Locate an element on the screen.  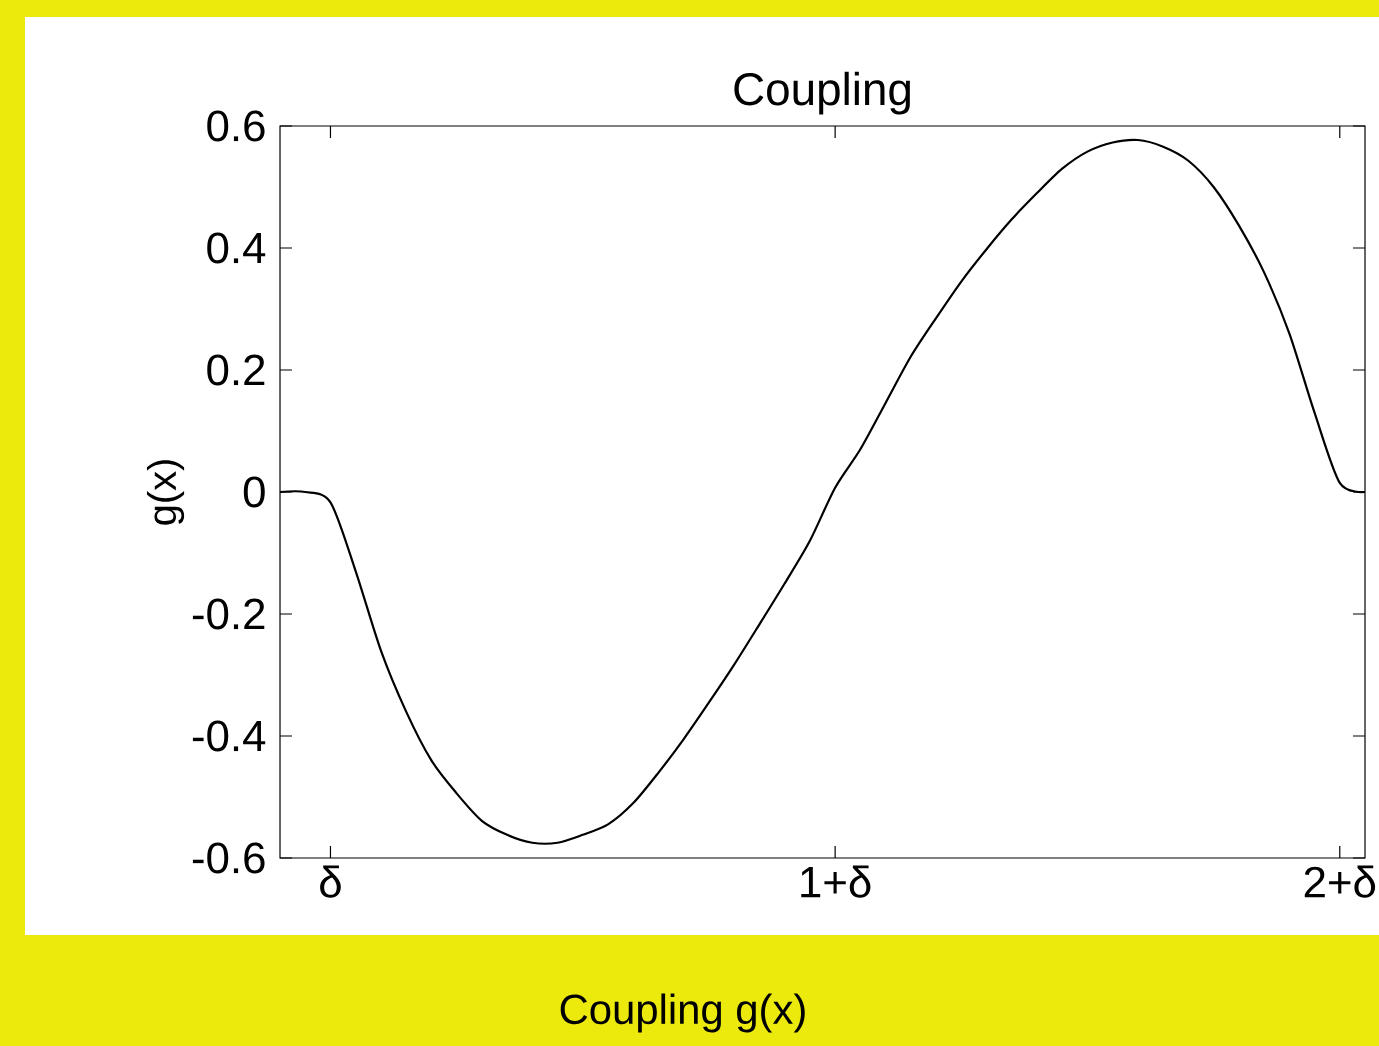
y-tick-label: -0.2 is located at coordinates (228, 614).